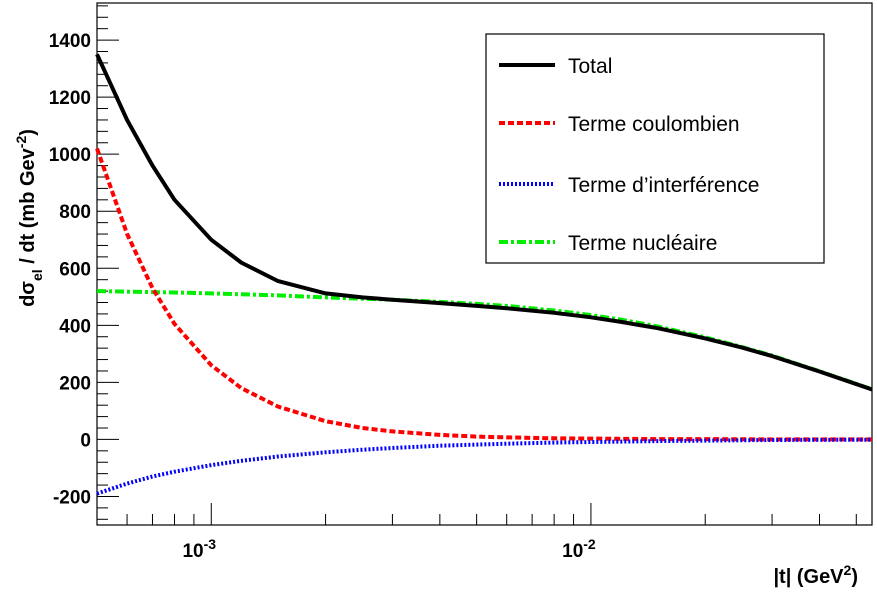 This screenshot has width=877, height=594. I want to click on y-tick-label: 1400, so click(70, 41).